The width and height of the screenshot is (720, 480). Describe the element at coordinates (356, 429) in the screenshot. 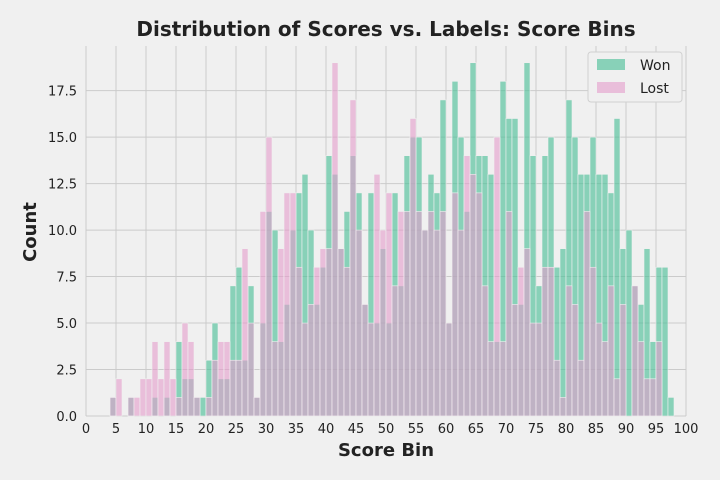

I see `x-tick-label: 45` at that location.